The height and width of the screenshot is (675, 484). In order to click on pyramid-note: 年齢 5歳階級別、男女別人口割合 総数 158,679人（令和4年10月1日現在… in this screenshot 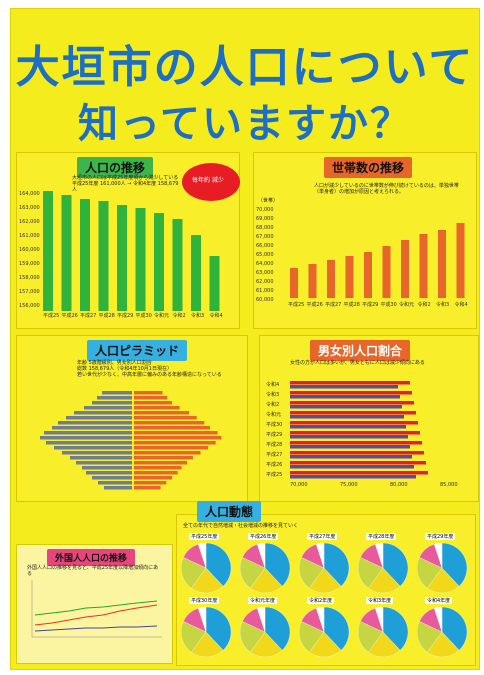, I will do `click(149, 369)`.